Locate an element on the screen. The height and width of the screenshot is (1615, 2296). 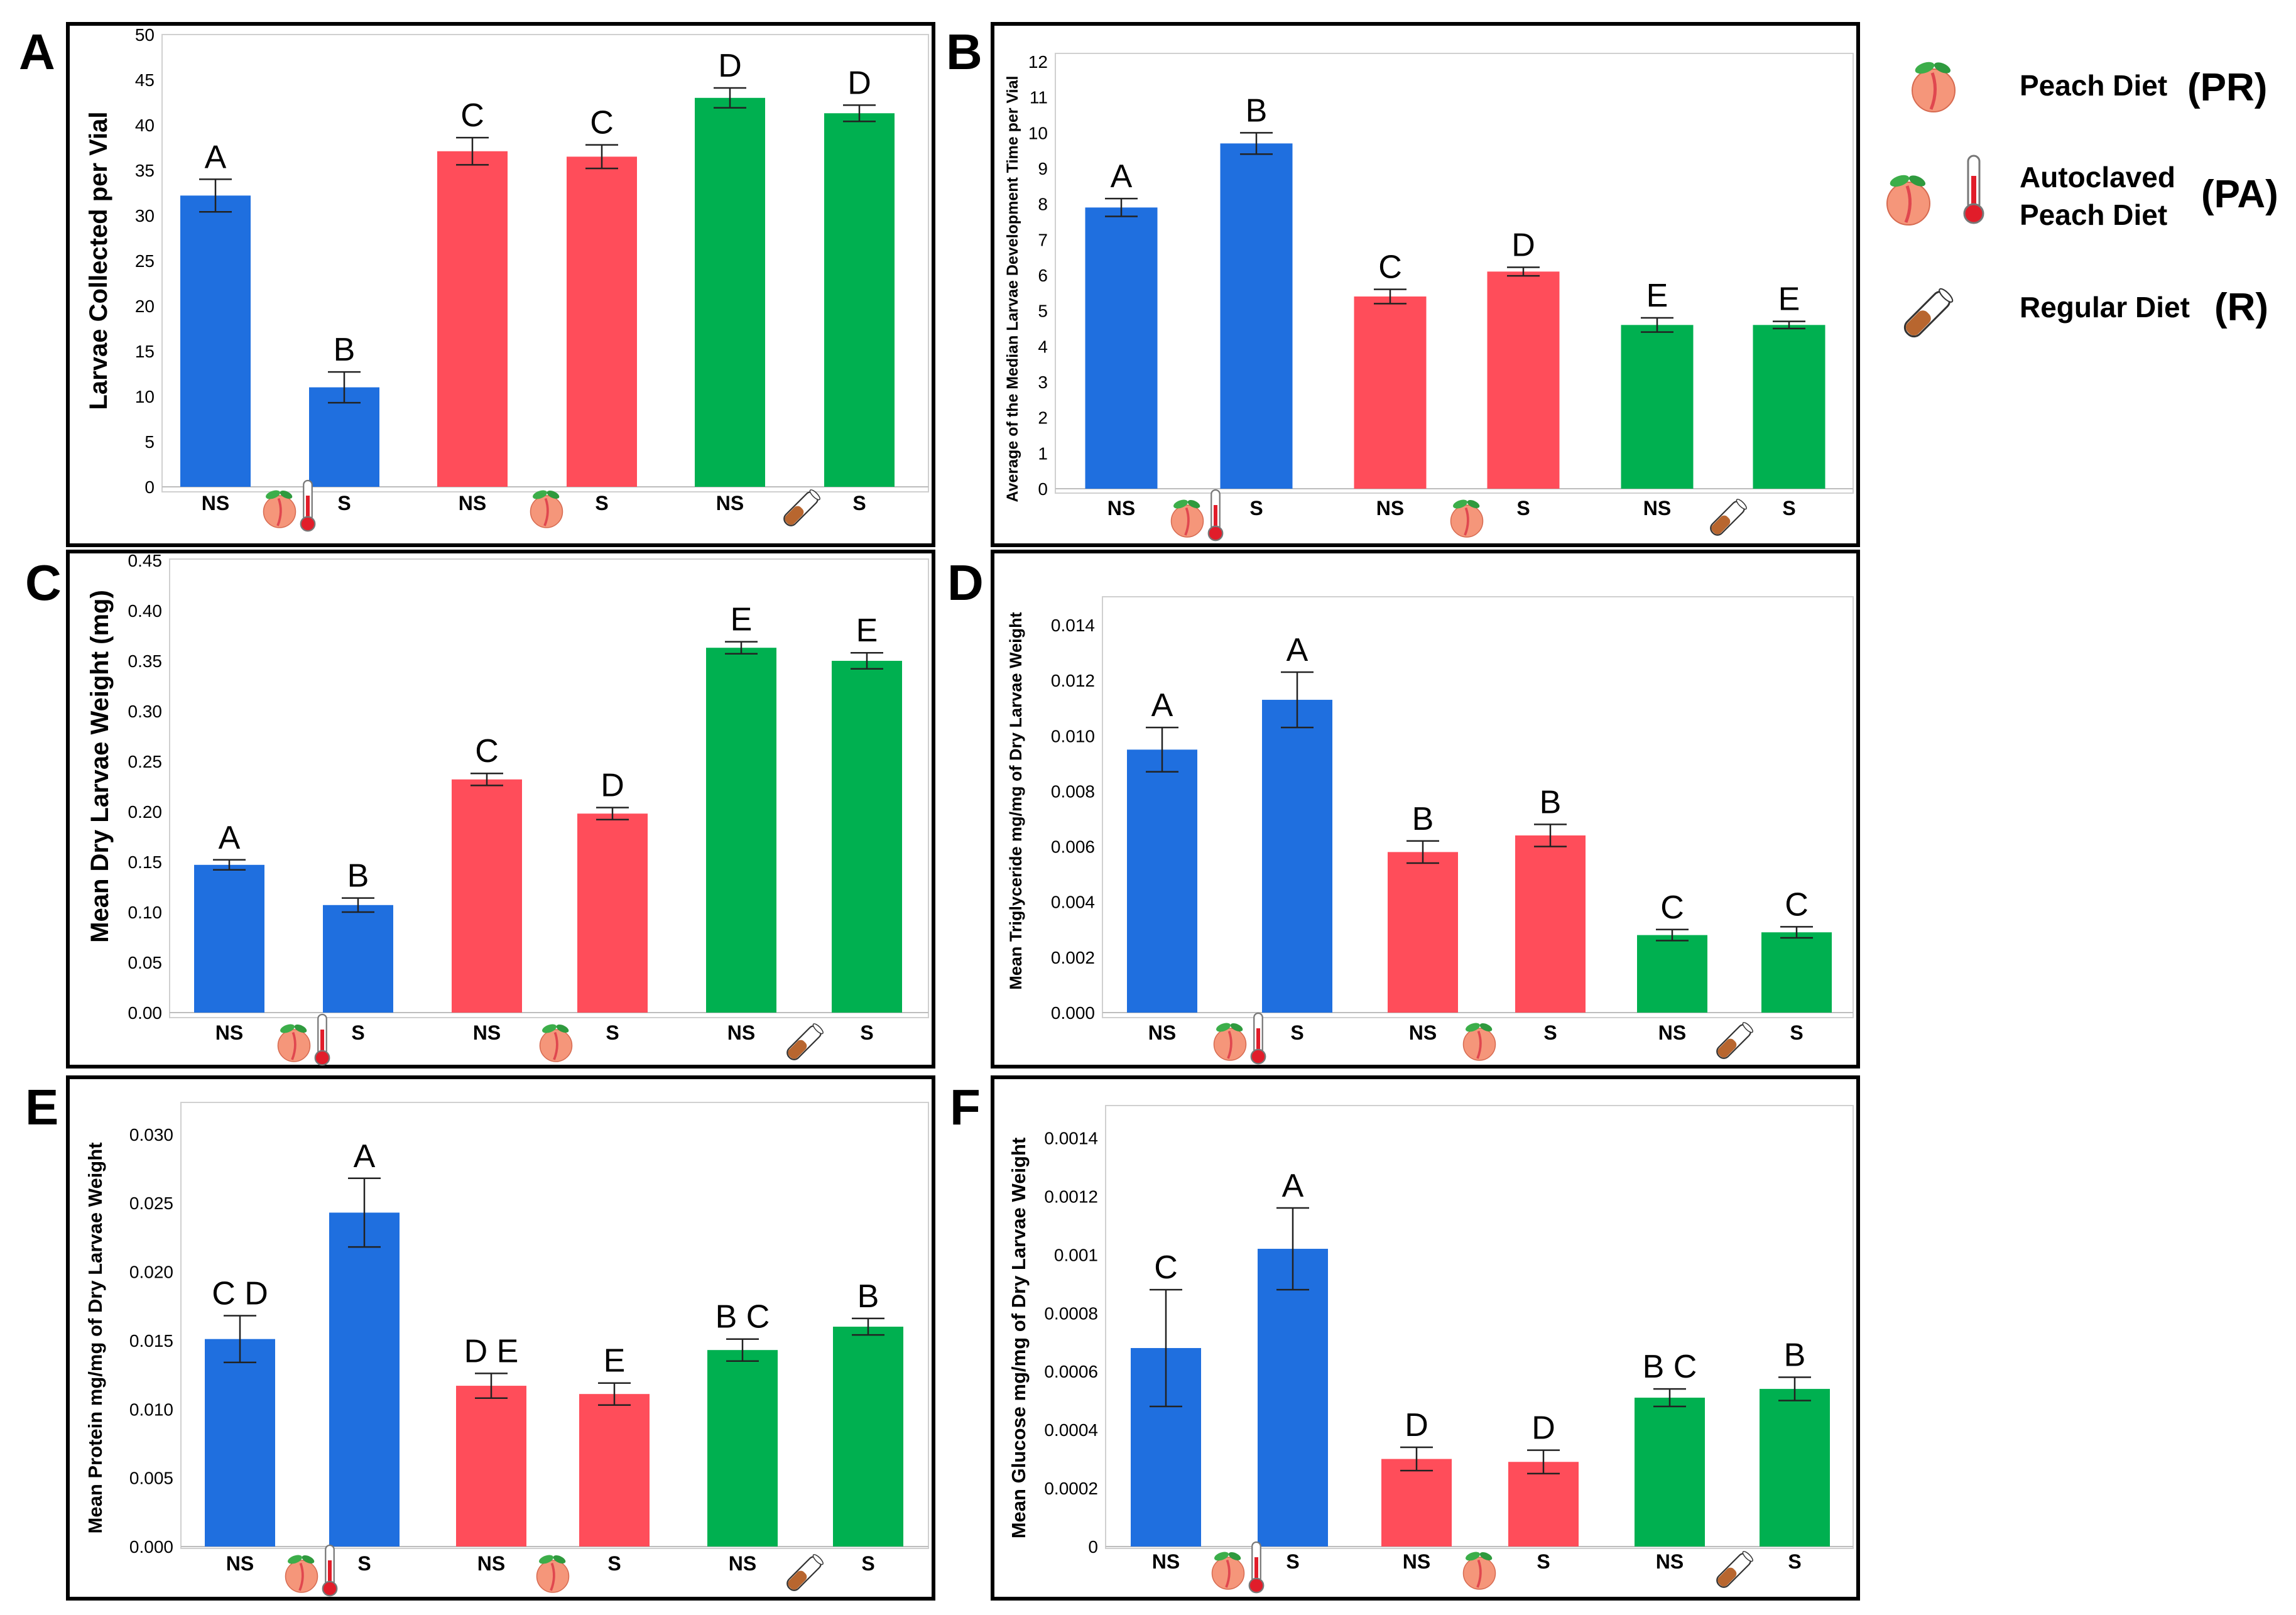
panel-e: E is located at coordinates (480, 1338).